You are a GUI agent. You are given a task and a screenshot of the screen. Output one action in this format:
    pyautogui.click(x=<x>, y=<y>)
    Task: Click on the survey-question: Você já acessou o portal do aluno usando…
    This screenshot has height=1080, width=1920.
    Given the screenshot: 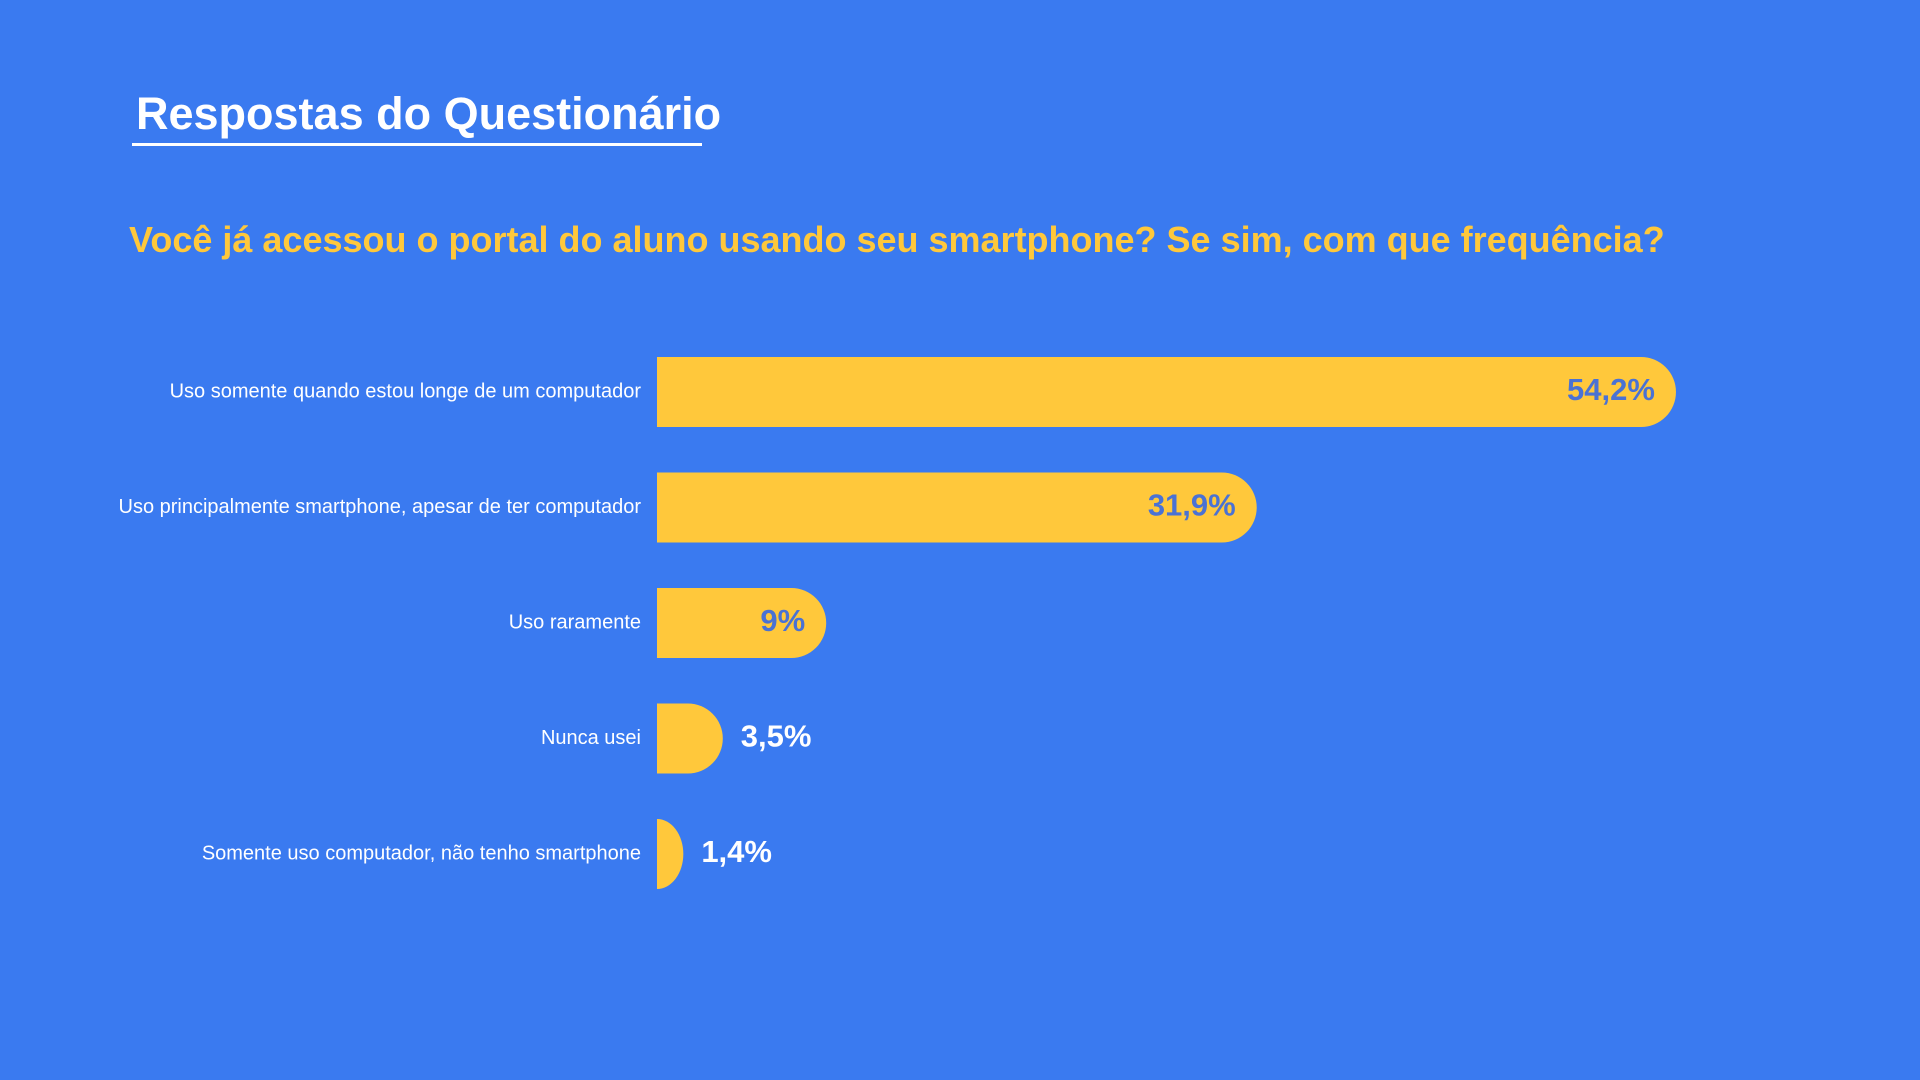 What is the action you would take?
    pyautogui.click(x=897, y=239)
    